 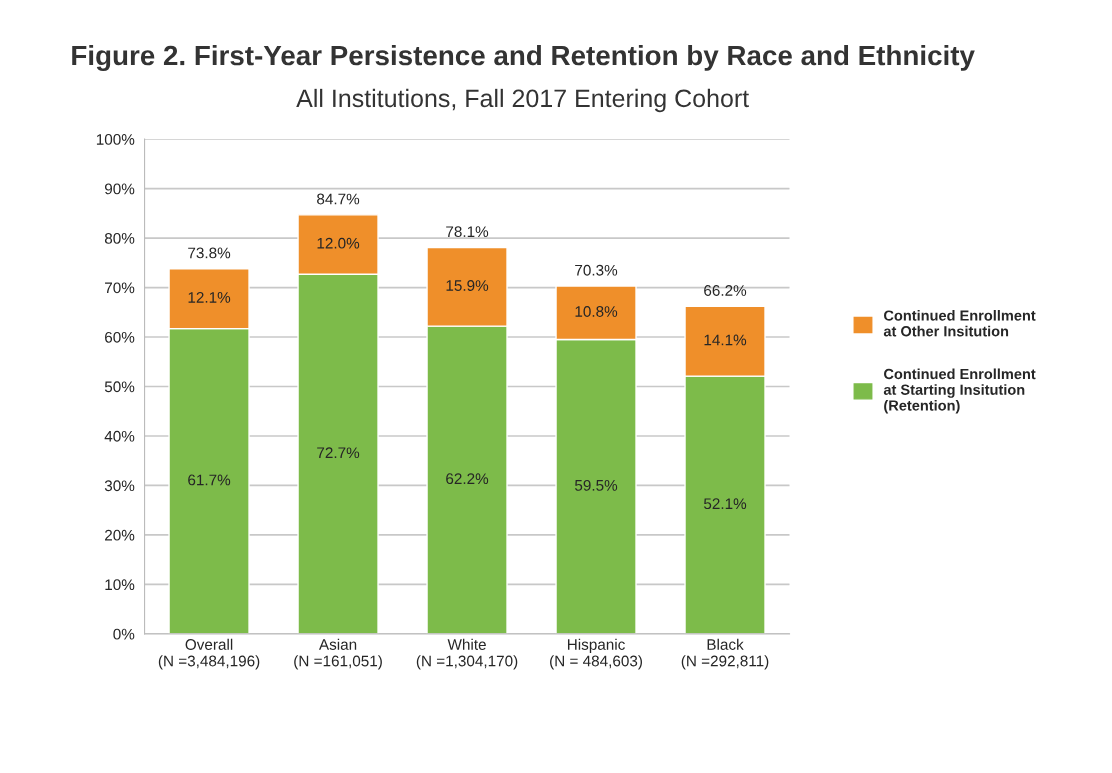 What do you see at coordinates (522, 100) in the screenshot?
I see `chart-subtitle: All Institutions, Fall 2017 Entering Cohort` at bounding box center [522, 100].